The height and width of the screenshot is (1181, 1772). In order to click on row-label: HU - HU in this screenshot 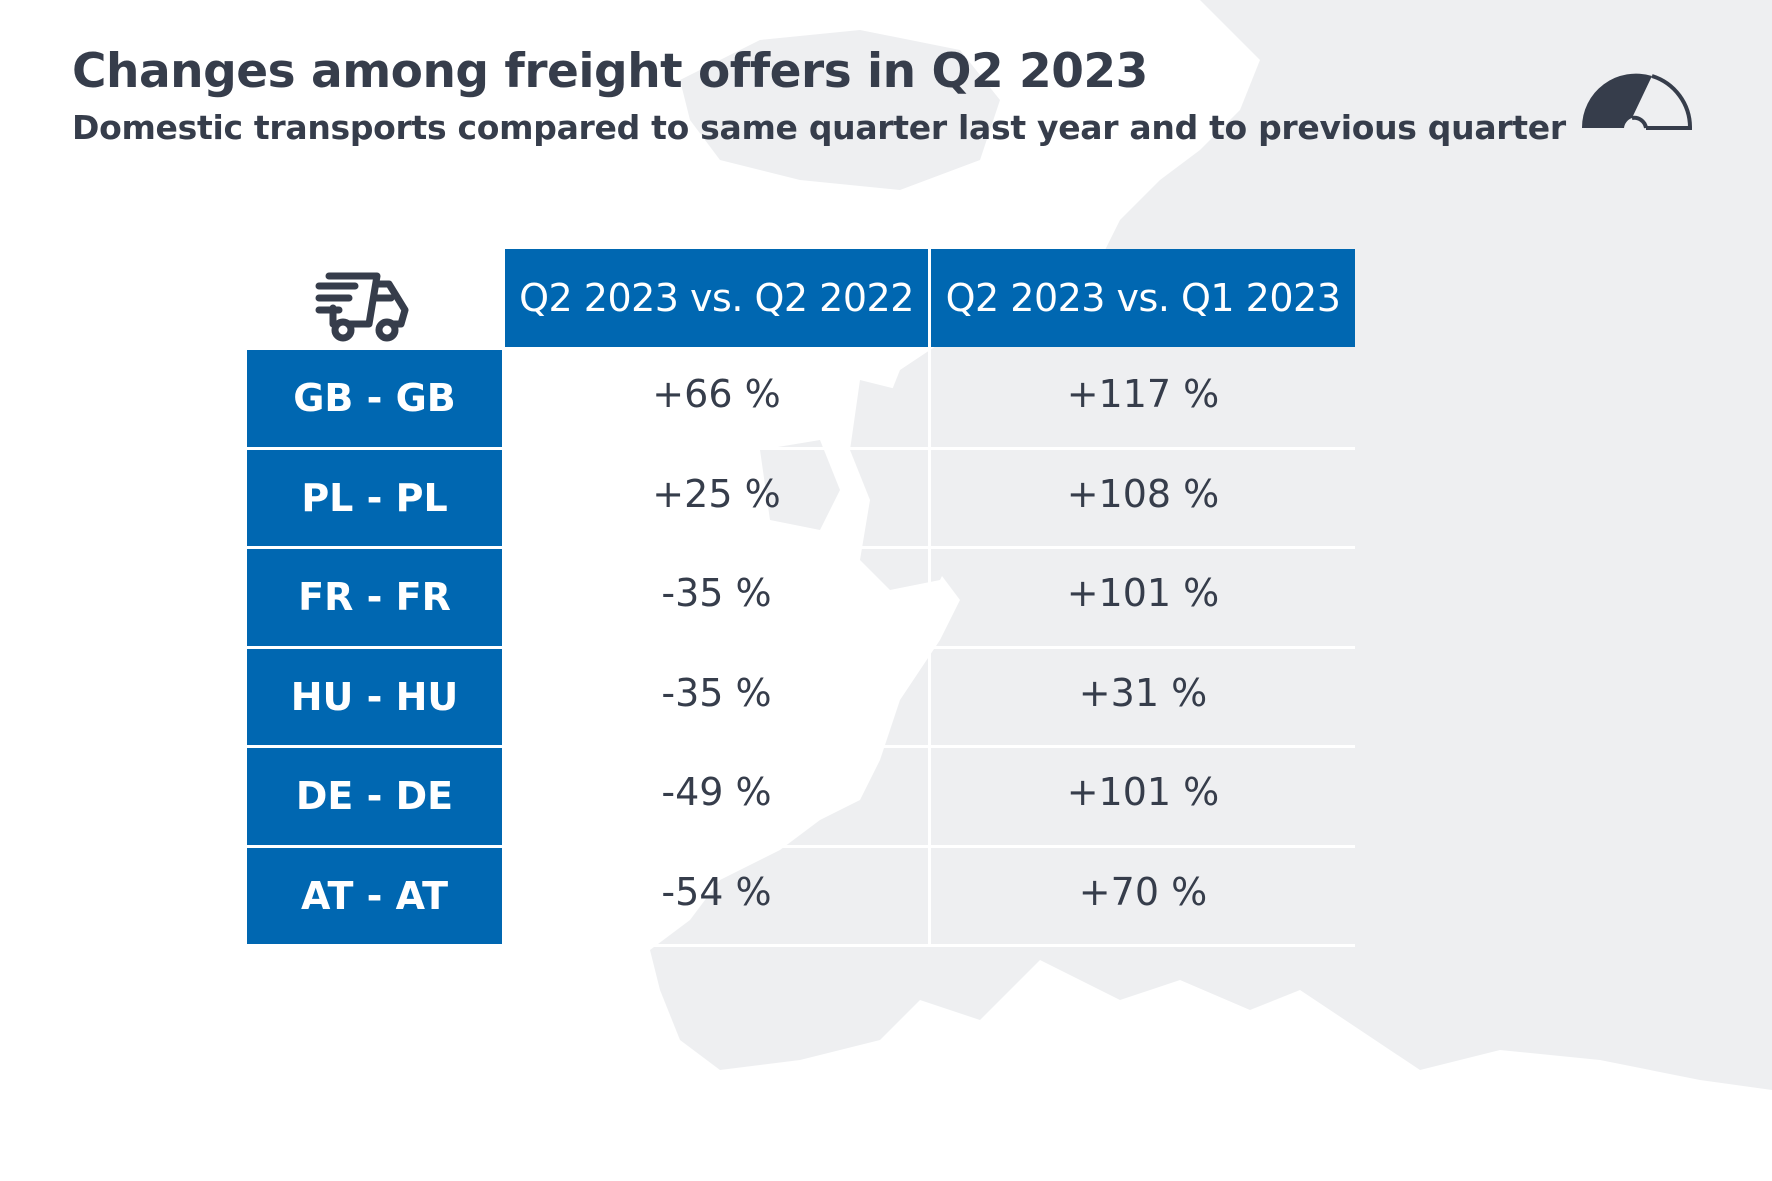, I will do `click(374, 696)`.